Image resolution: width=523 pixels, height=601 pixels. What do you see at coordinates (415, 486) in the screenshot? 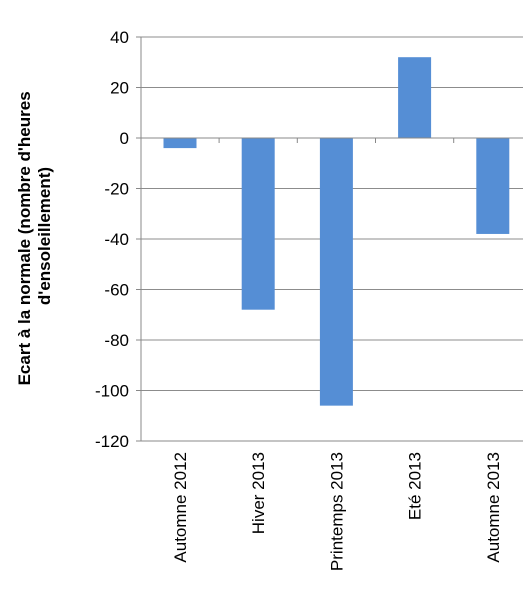
I see `x-tick-label: Eté 2013` at bounding box center [415, 486].